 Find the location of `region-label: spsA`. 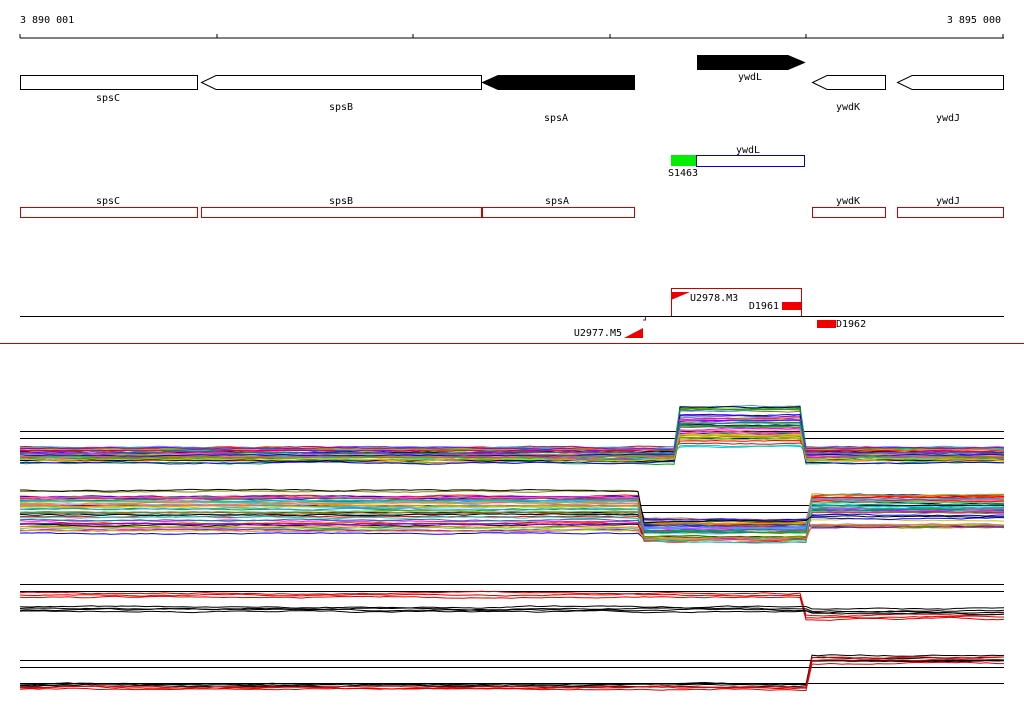

region-label: spsA is located at coordinates (557, 201).